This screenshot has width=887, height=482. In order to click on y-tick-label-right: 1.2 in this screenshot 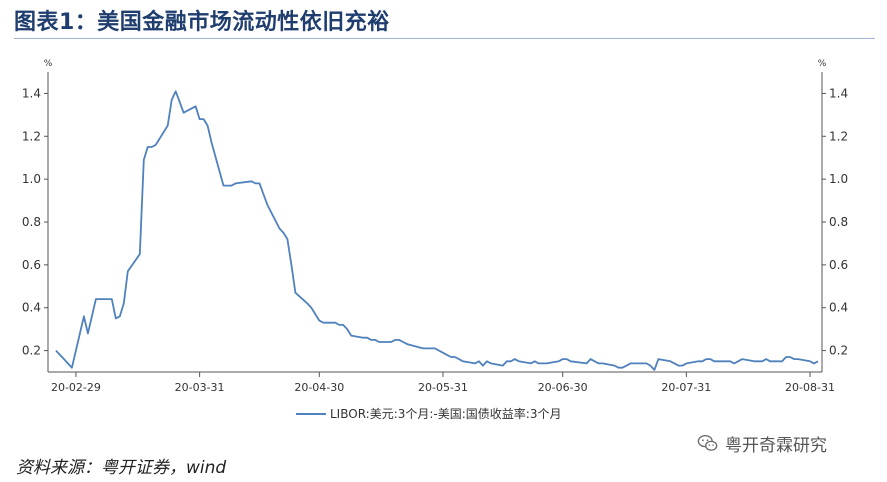, I will do `click(838, 136)`.